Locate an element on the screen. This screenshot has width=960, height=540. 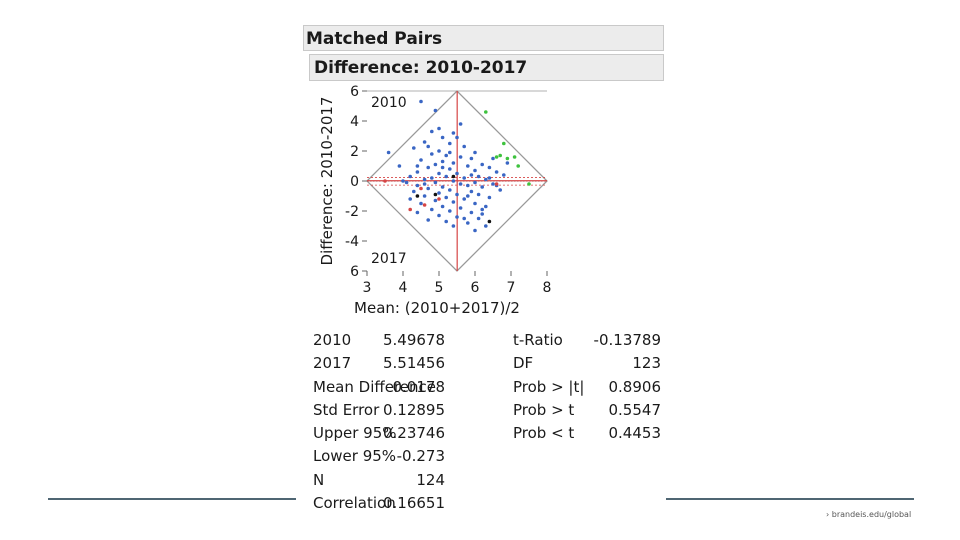
x-tick-label: 4 is located at coordinates (403, 288).